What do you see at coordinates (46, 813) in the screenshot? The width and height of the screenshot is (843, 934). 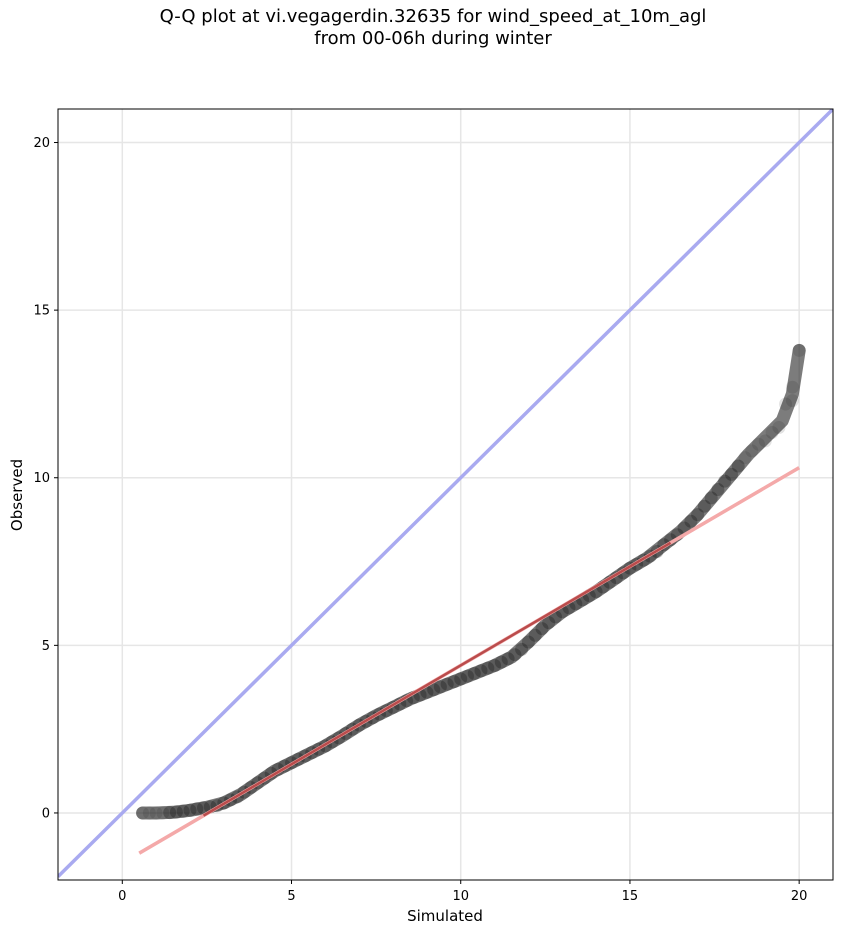 I see `y-tick-label: 0` at bounding box center [46, 813].